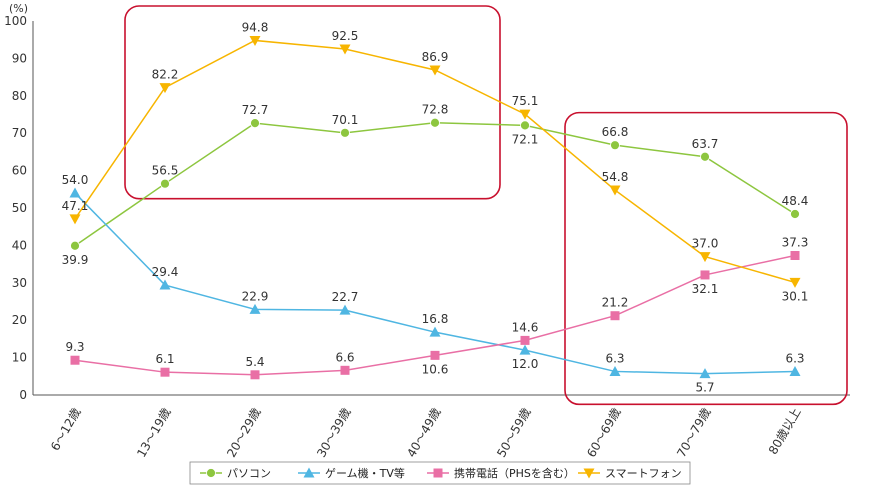 This screenshot has width=882, height=500. I want to click on data-label: 12.0, so click(525, 364).